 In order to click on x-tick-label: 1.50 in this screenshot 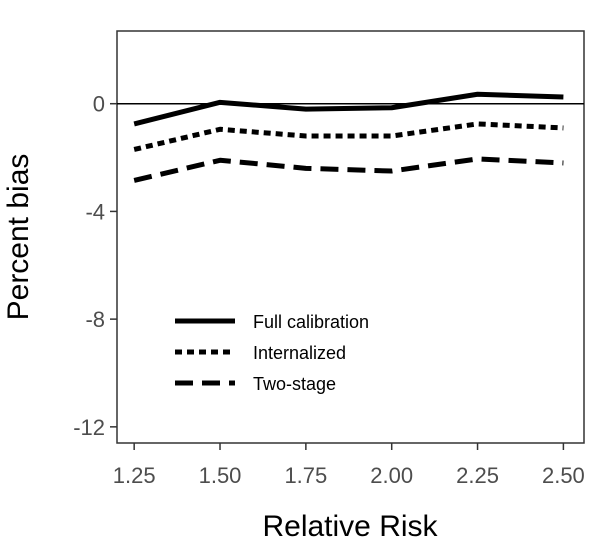, I will do `click(220, 475)`.